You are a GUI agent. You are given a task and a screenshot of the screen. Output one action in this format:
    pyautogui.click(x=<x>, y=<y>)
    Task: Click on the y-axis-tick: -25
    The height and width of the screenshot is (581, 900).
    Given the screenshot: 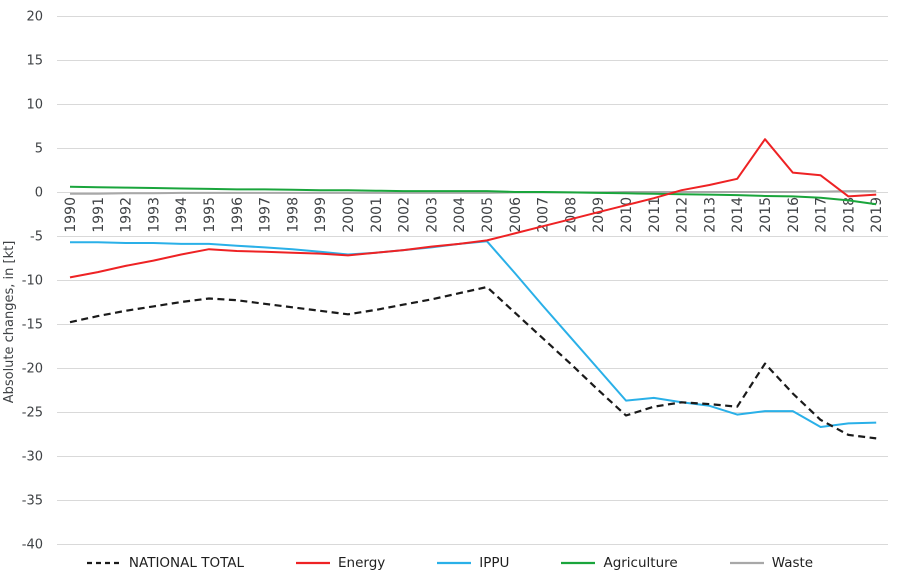 What is the action you would take?
    pyautogui.click(x=32, y=413)
    